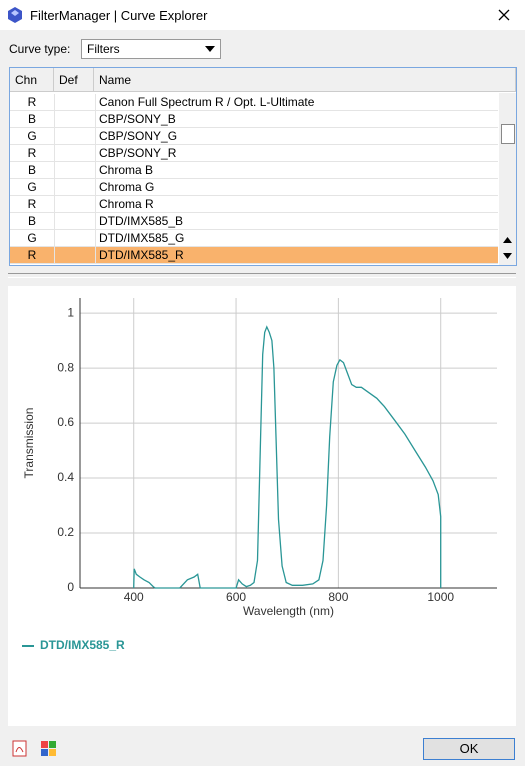 Image resolution: width=525 pixels, height=766 pixels. Describe the element at coordinates (507, 256) in the screenshot. I see `scroll-down` at that location.